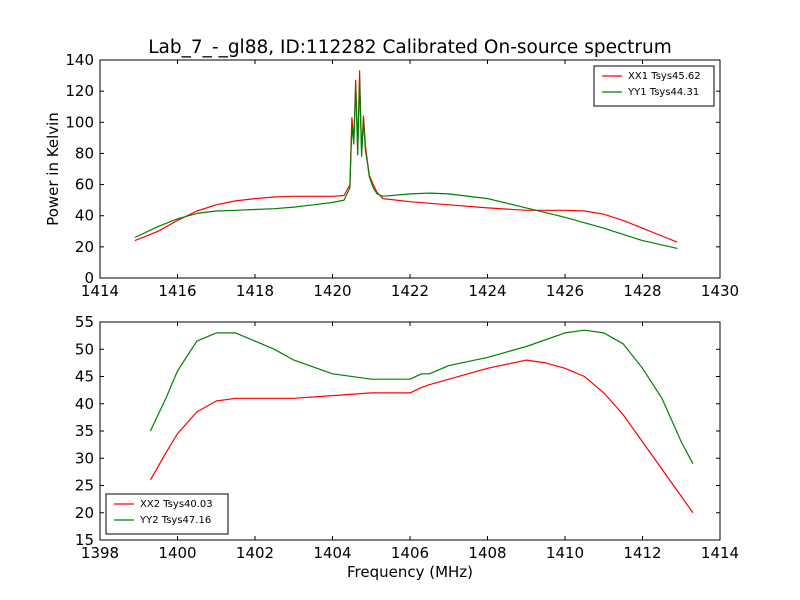 The width and height of the screenshot is (800, 600). I want to click on x-tick-label: 1410, so click(565, 553).